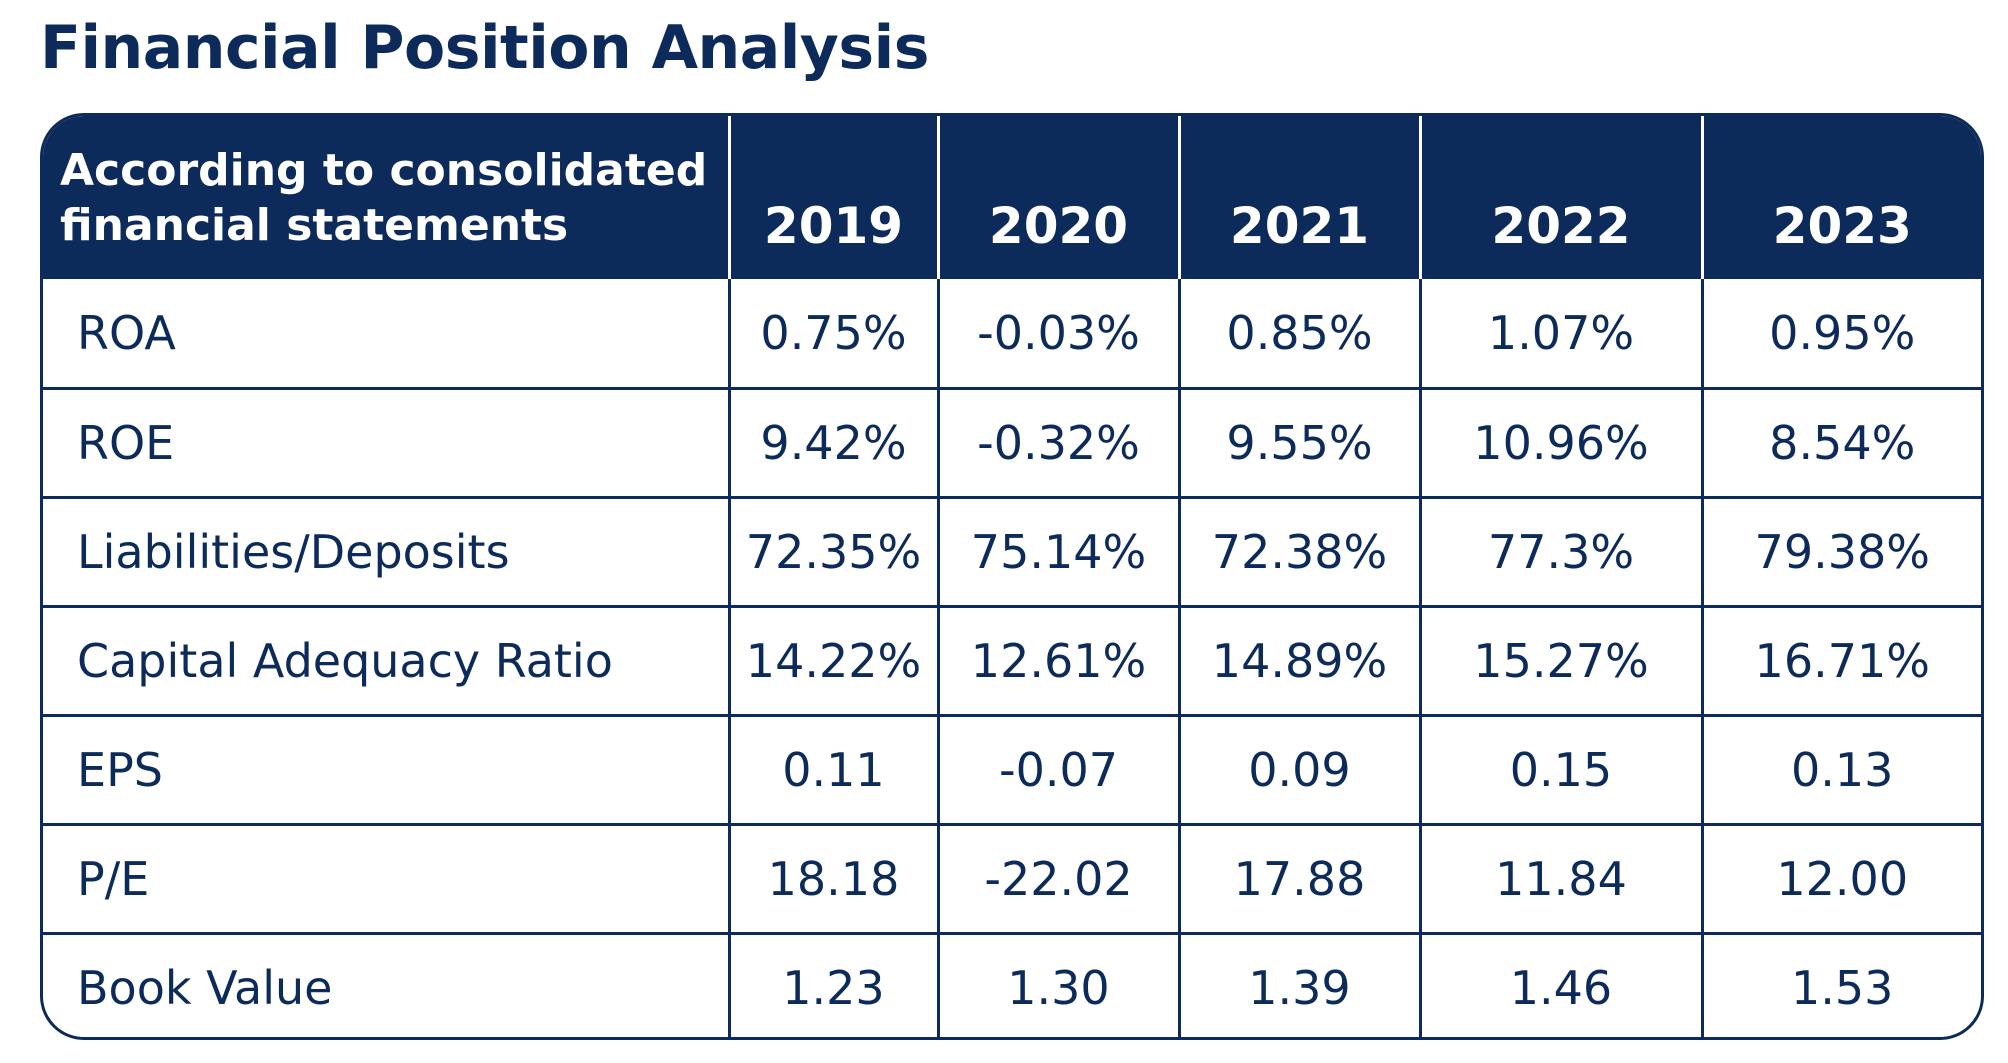 This screenshot has height=1063, width=2008. What do you see at coordinates (1840, 659) in the screenshot?
I see `table-cell: 16.71%` at bounding box center [1840, 659].